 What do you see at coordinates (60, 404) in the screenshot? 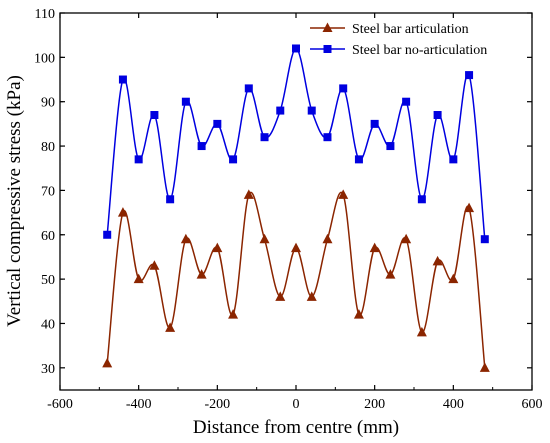
I see `x-tick-label: -600` at bounding box center [60, 404].